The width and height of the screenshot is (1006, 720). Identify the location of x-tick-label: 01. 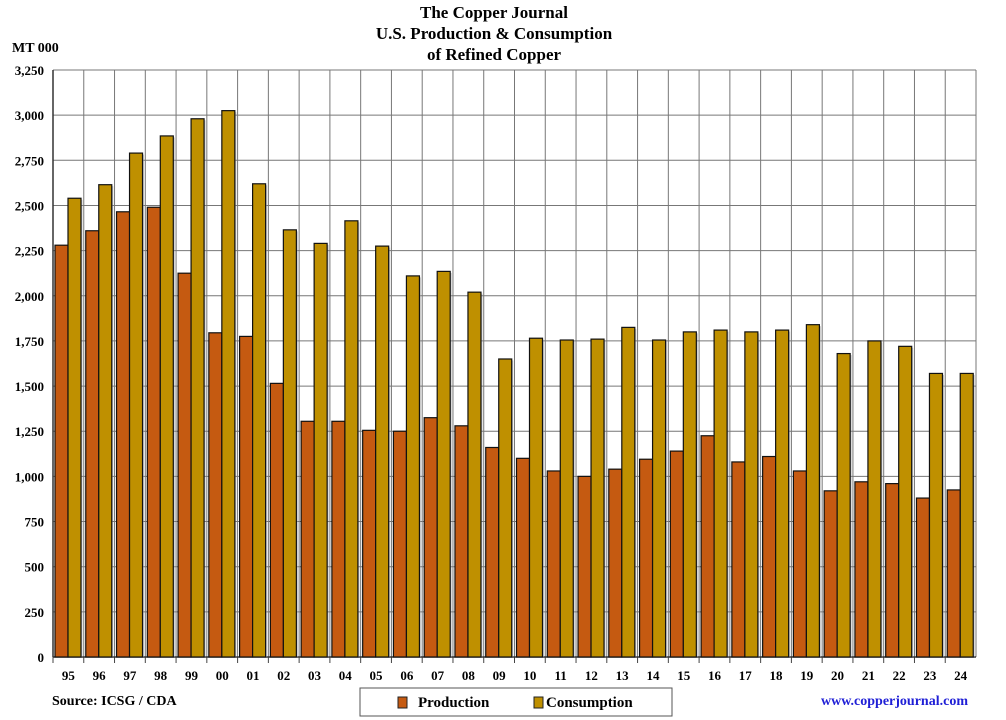
(252, 675).